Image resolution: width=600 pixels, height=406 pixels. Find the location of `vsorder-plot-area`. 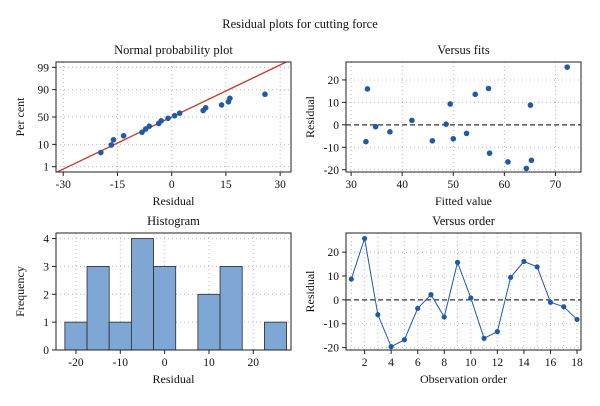

vsorder-plot-area is located at coordinates (463, 292).